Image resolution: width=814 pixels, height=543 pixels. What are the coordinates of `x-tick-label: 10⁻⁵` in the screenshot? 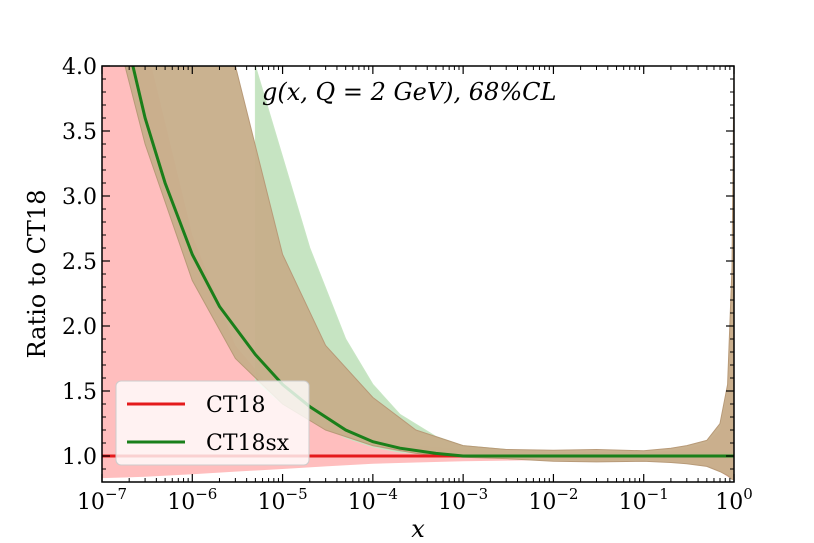 It's located at (283, 500).